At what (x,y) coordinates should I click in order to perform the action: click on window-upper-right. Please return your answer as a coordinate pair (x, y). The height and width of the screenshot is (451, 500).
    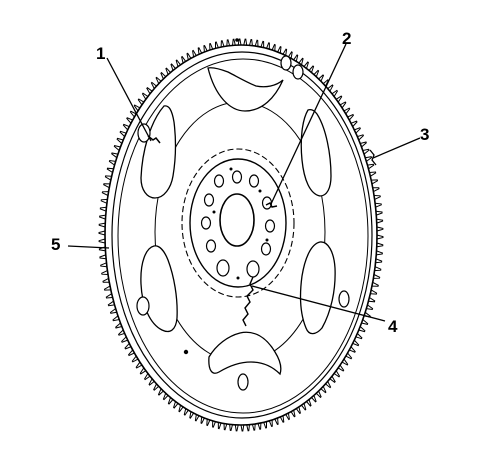
    Looking at the image, I should click on (316, 152).